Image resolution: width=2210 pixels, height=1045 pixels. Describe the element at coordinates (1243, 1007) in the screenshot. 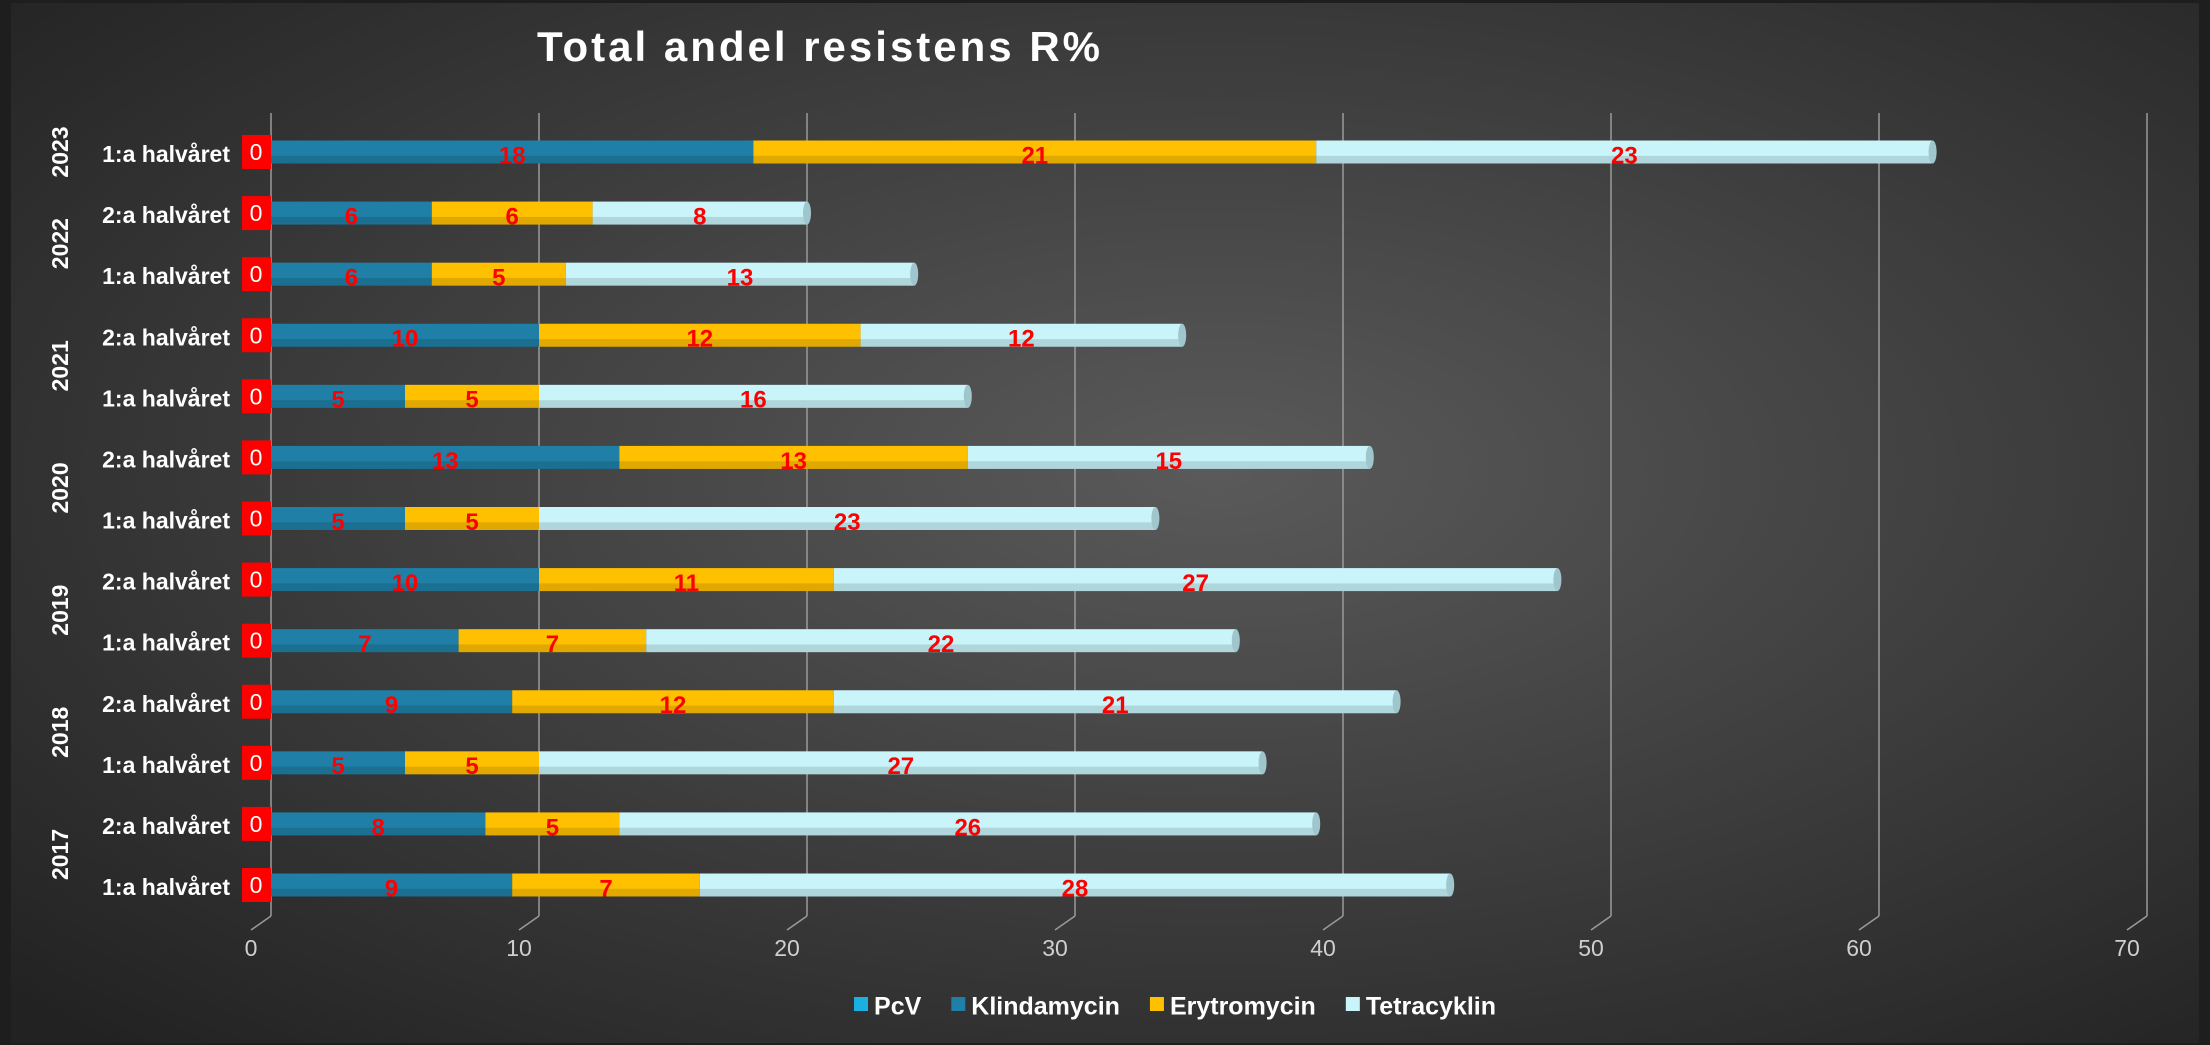

I see `legend-label: Erytromycin` at that location.